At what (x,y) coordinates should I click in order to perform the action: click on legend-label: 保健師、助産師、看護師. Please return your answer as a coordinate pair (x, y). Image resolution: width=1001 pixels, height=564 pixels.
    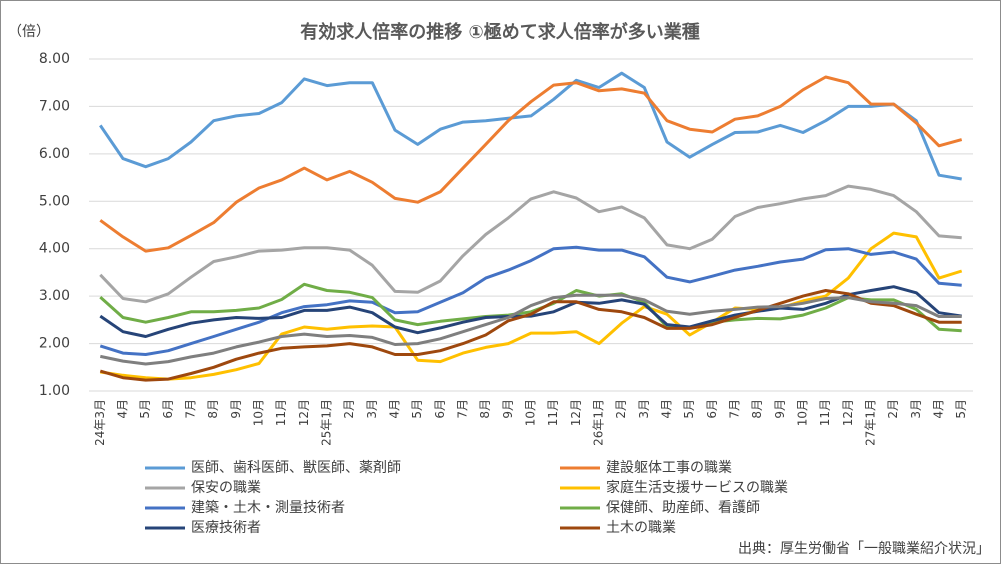
    Looking at the image, I should click on (683, 508).